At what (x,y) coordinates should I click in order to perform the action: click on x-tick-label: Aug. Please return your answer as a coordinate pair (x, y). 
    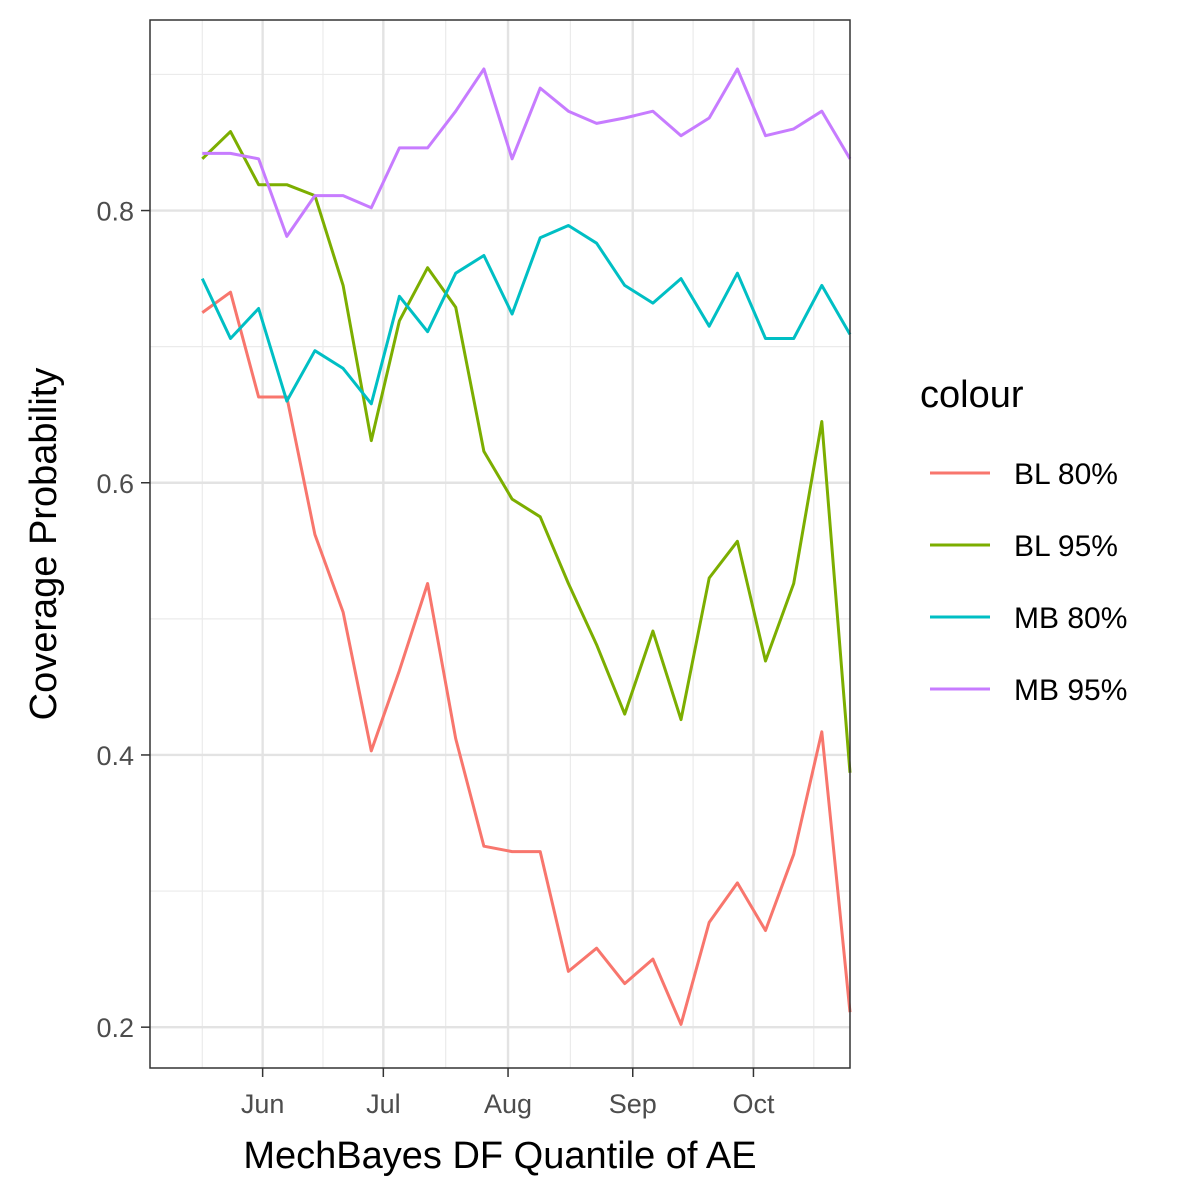
    Looking at the image, I should click on (508, 1104).